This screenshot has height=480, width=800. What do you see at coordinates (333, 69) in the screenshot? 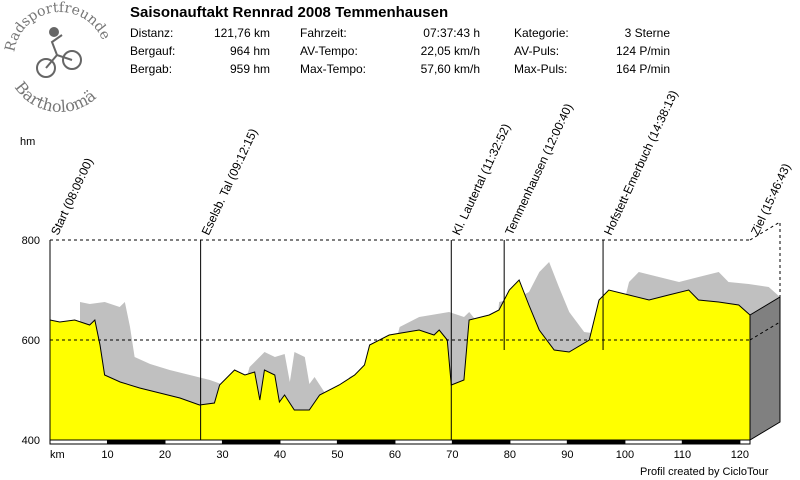
I see `stat-label: Max-Tempo:` at bounding box center [333, 69].